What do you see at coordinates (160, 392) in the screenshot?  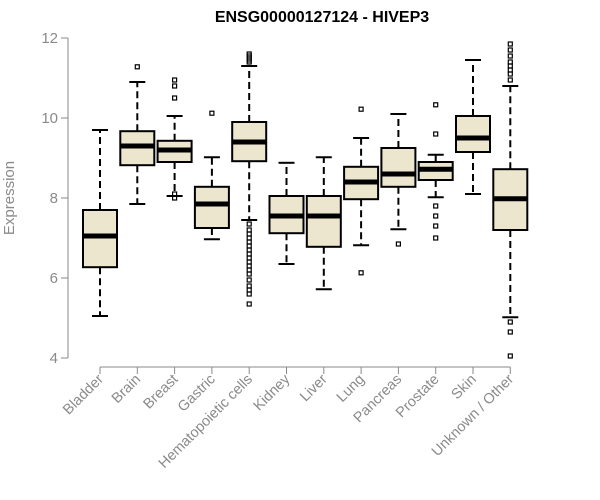 I see `x-category-label: Breast` at bounding box center [160, 392].